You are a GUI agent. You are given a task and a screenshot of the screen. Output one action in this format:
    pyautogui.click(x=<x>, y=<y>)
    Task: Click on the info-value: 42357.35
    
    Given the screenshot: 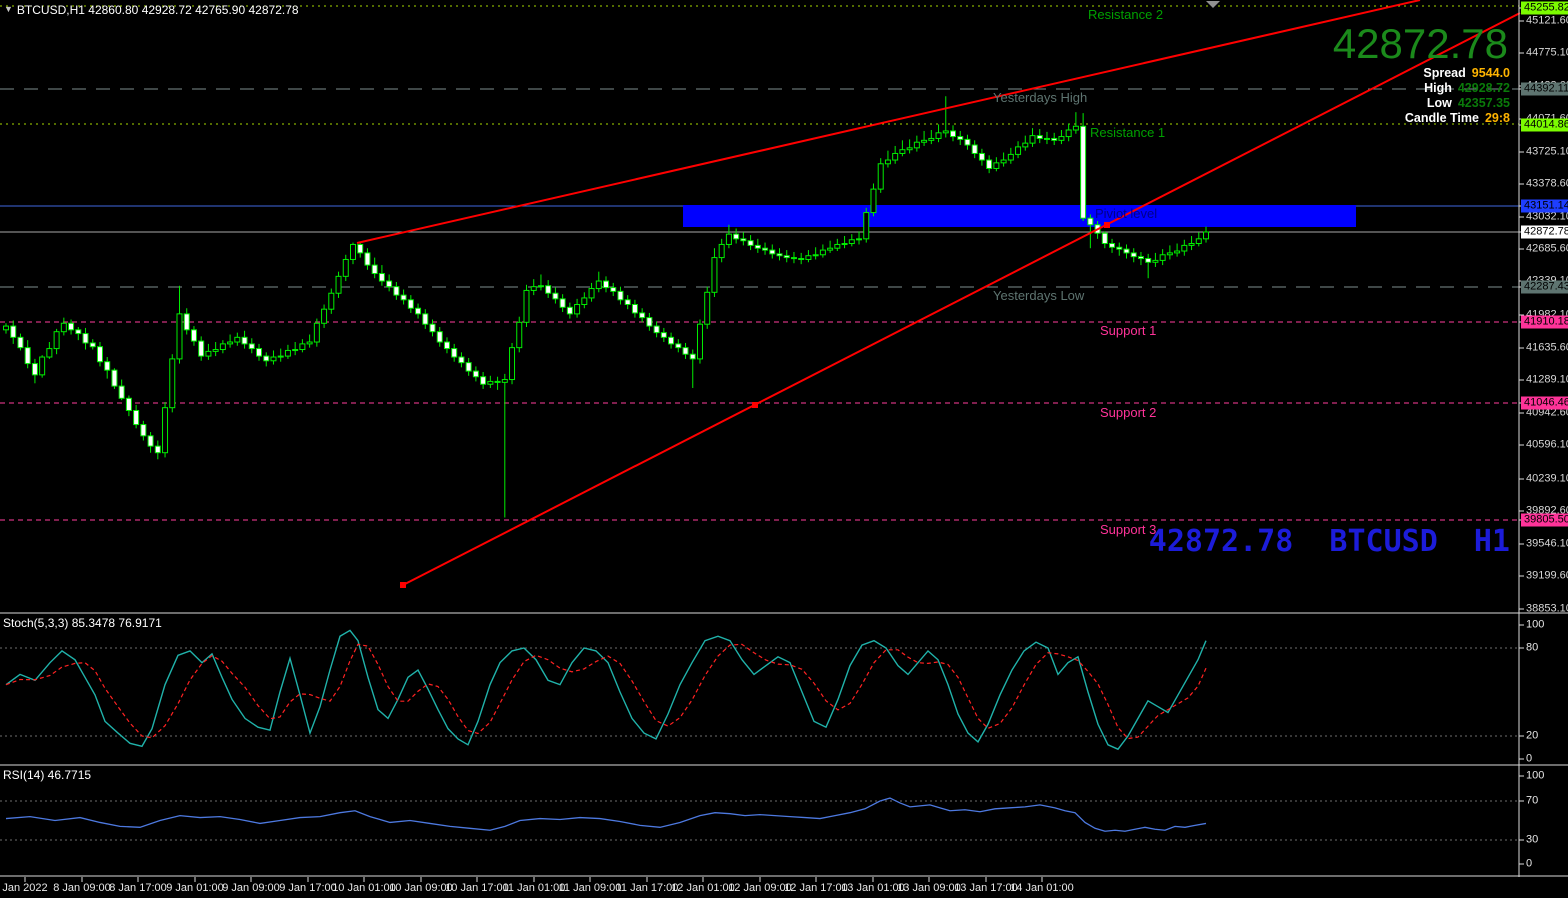 What is the action you would take?
    pyautogui.click(x=1483, y=103)
    